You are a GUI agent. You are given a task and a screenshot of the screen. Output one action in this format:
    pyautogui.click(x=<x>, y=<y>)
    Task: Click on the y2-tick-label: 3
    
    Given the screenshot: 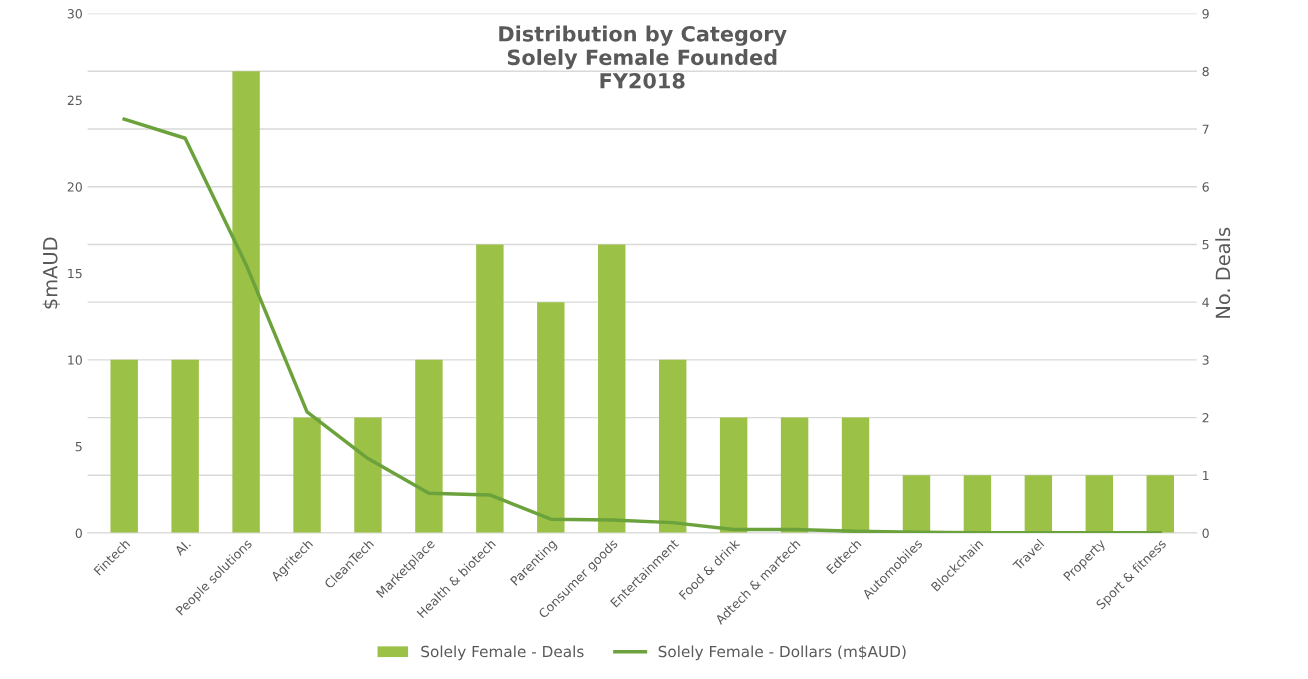 What is the action you would take?
    pyautogui.click(x=1205, y=360)
    